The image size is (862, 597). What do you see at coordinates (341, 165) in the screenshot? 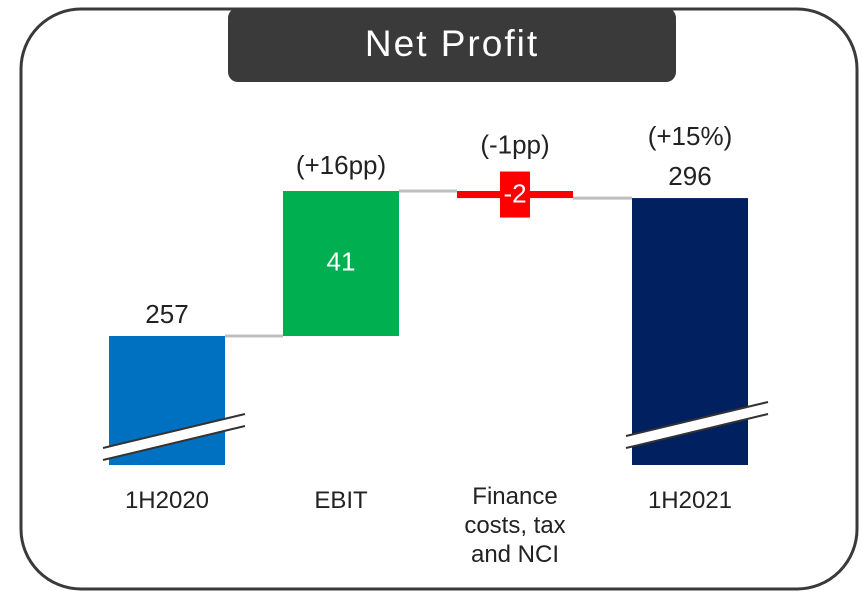
I see `annotation: (+16pp)` at bounding box center [341, 165].